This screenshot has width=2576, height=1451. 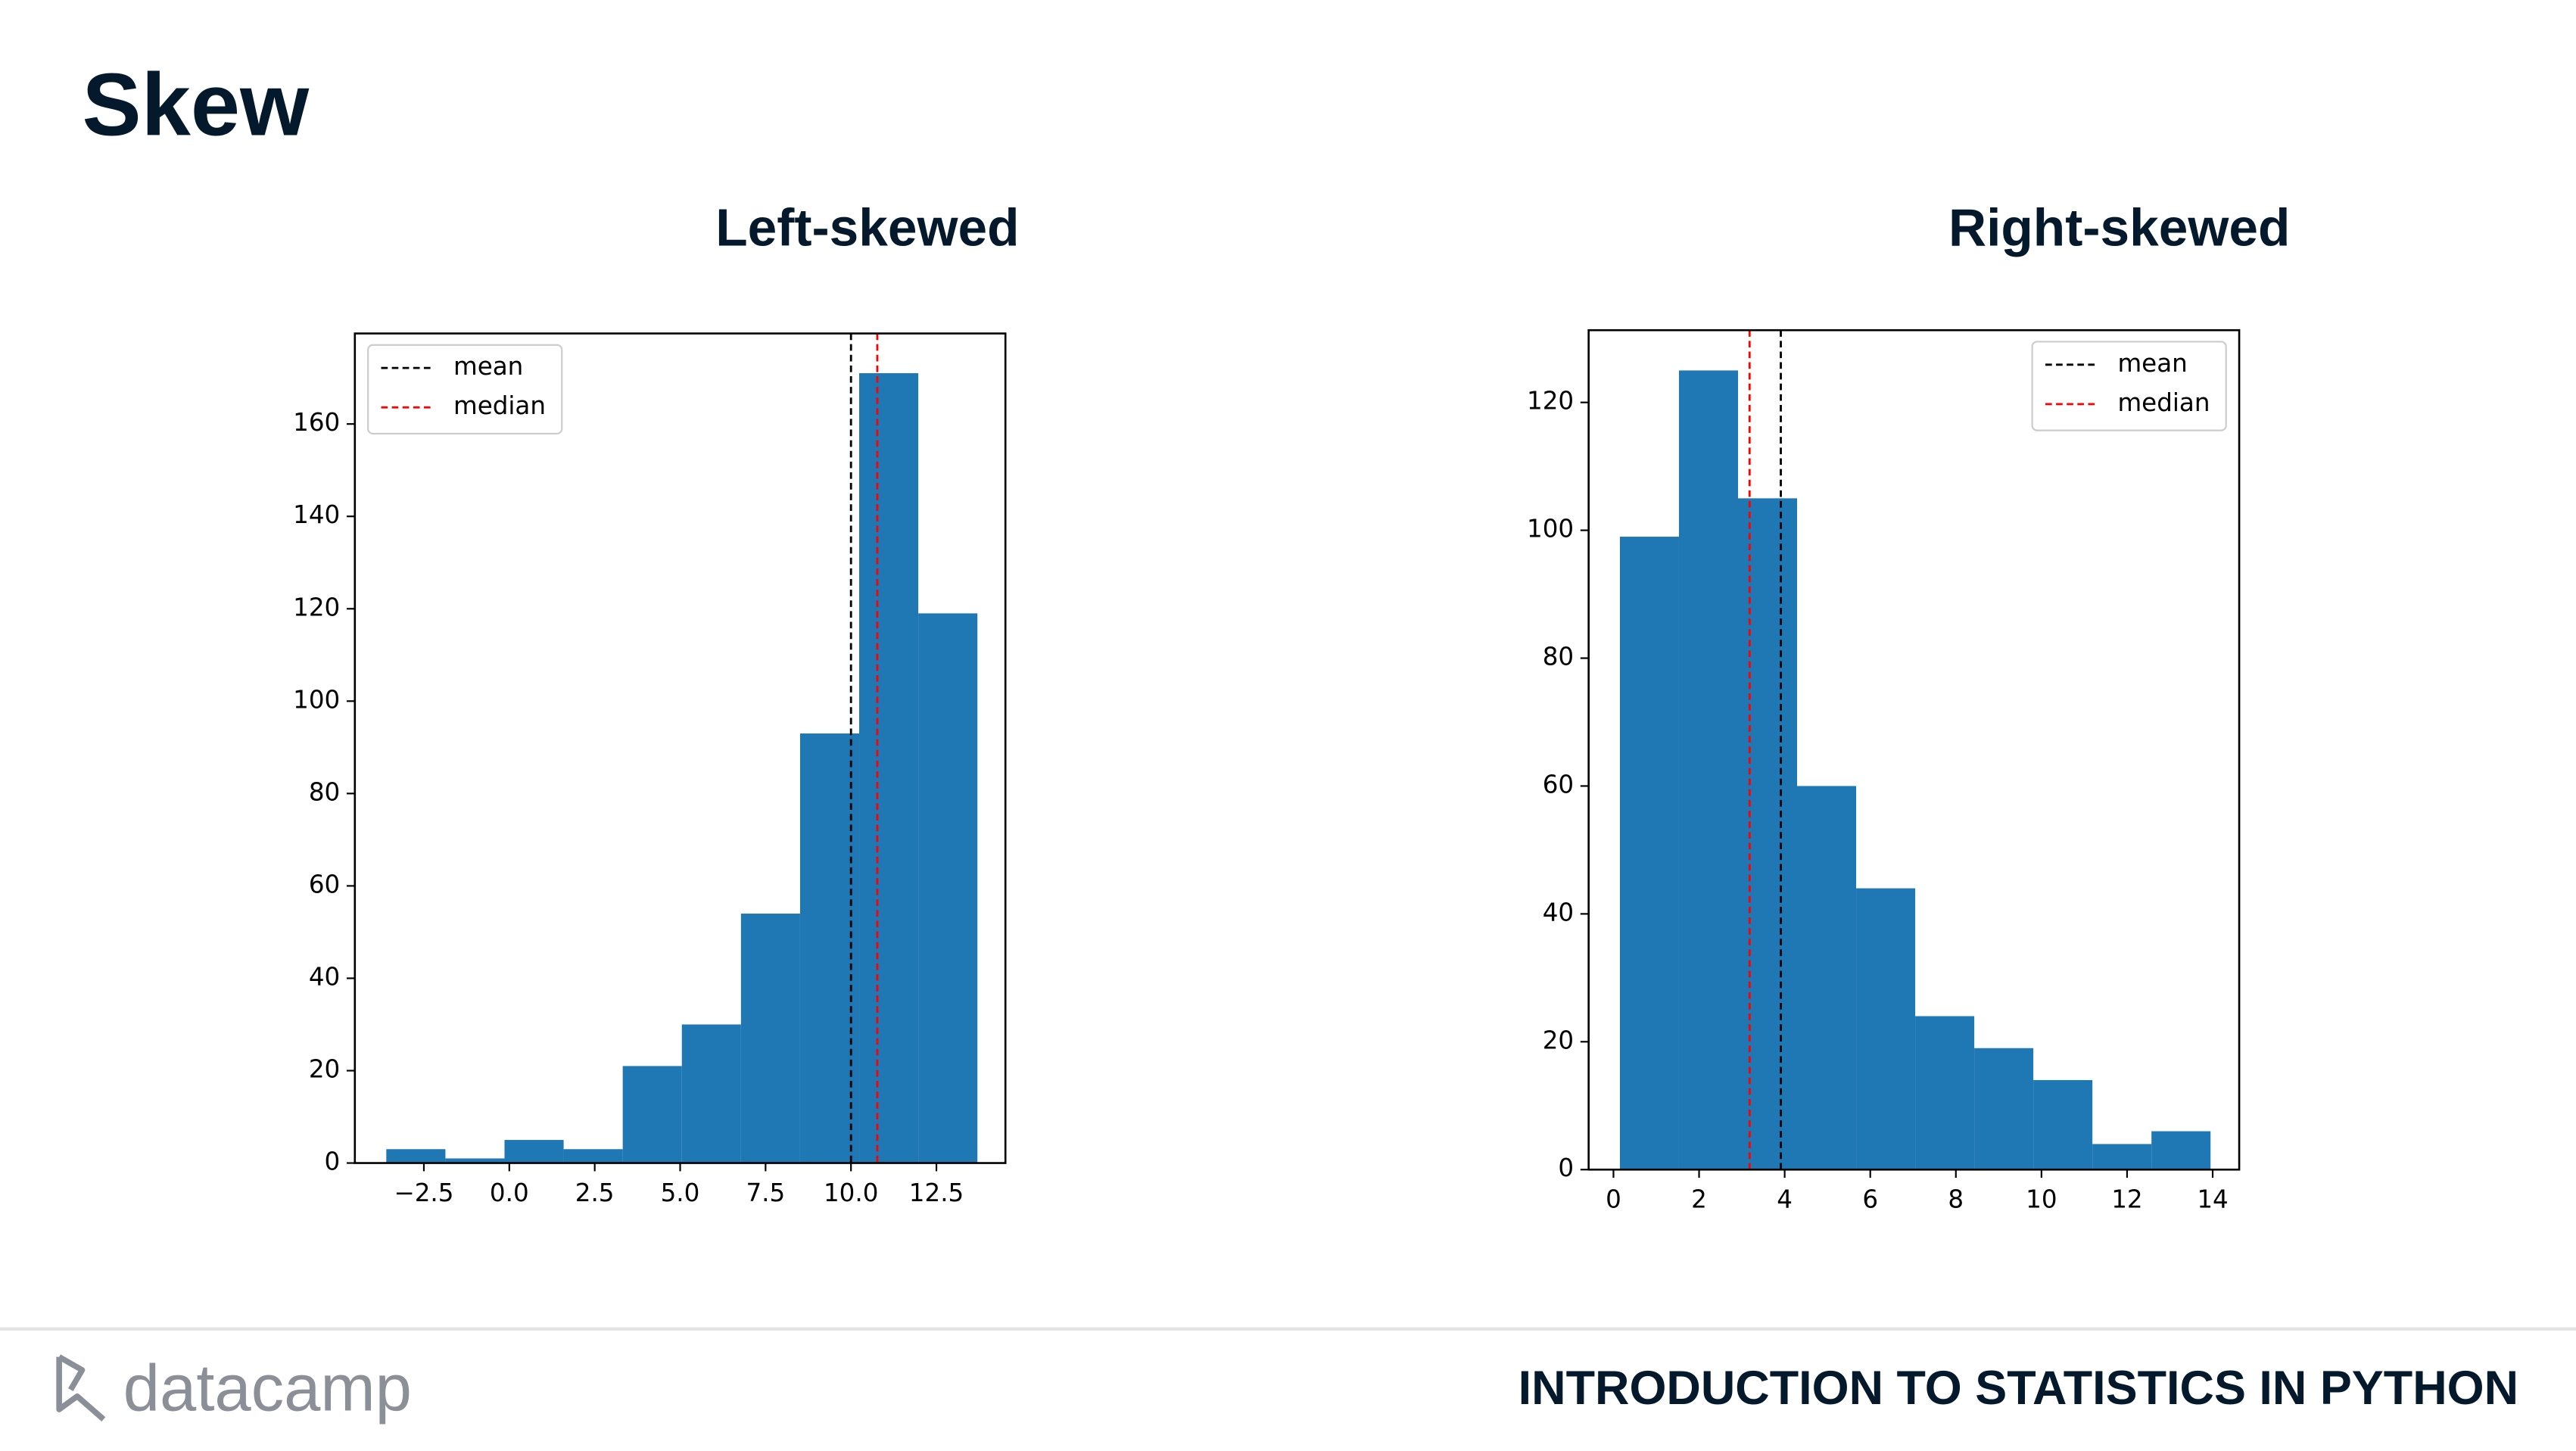 I want to click on x-tick-label: 2.5, so click(x=595, y=1193).